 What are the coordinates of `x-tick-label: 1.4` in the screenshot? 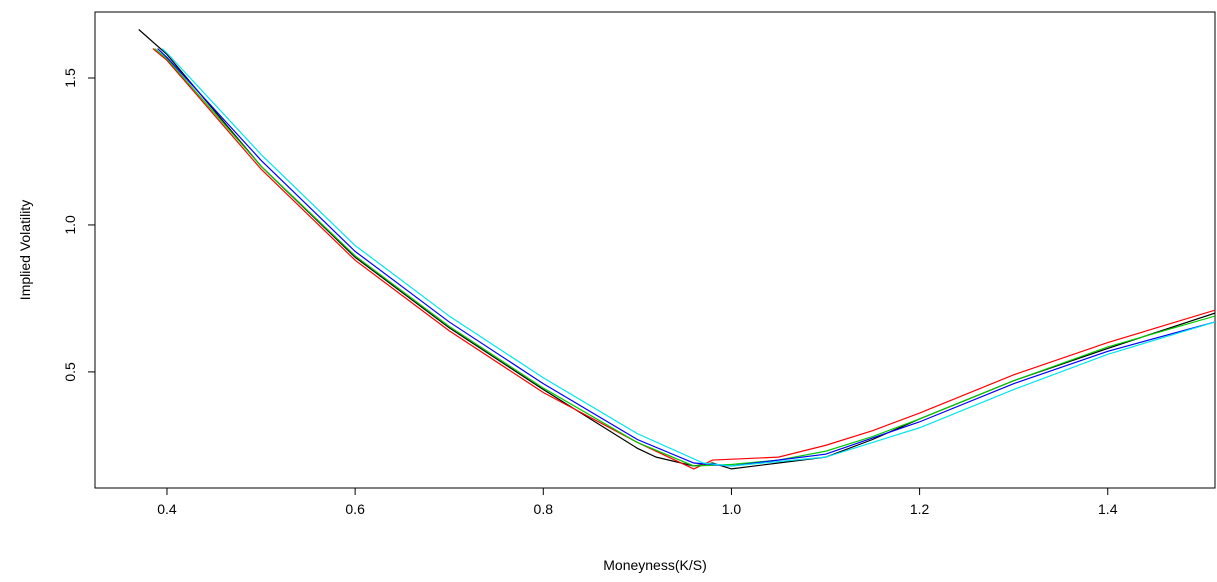 It's located at (1108, 509).